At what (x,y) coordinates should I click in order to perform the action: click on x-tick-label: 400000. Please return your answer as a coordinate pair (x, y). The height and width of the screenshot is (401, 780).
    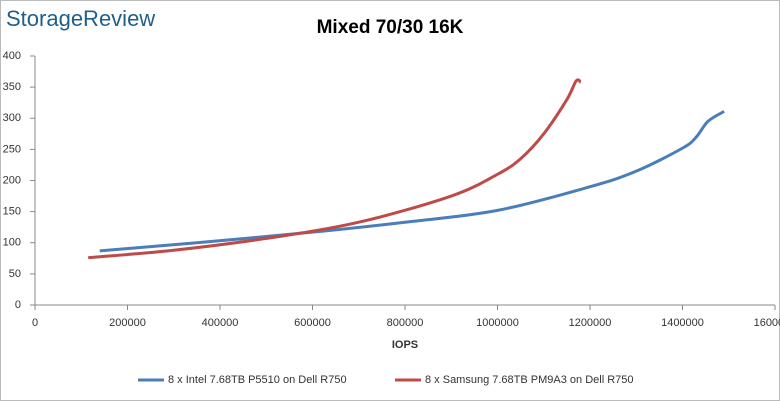
    Looking at the image, I should click on (220, 323).